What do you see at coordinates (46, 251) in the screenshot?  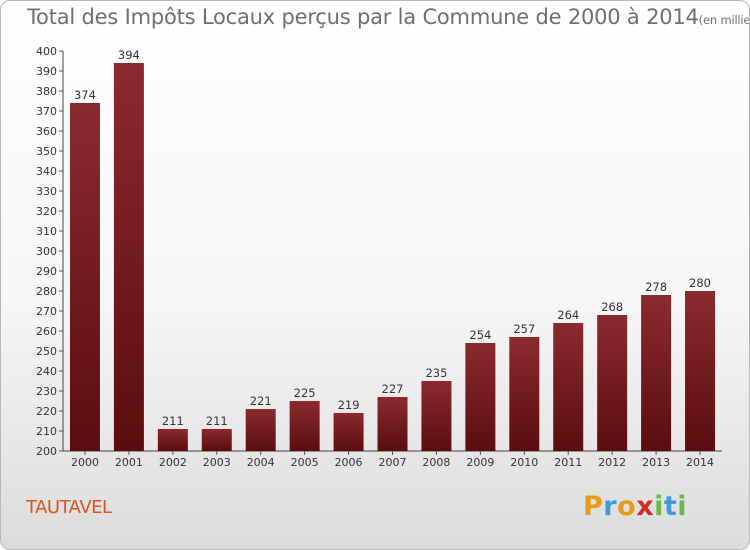 I see `y-tick-label: 300` at bounding box center [46, 251].